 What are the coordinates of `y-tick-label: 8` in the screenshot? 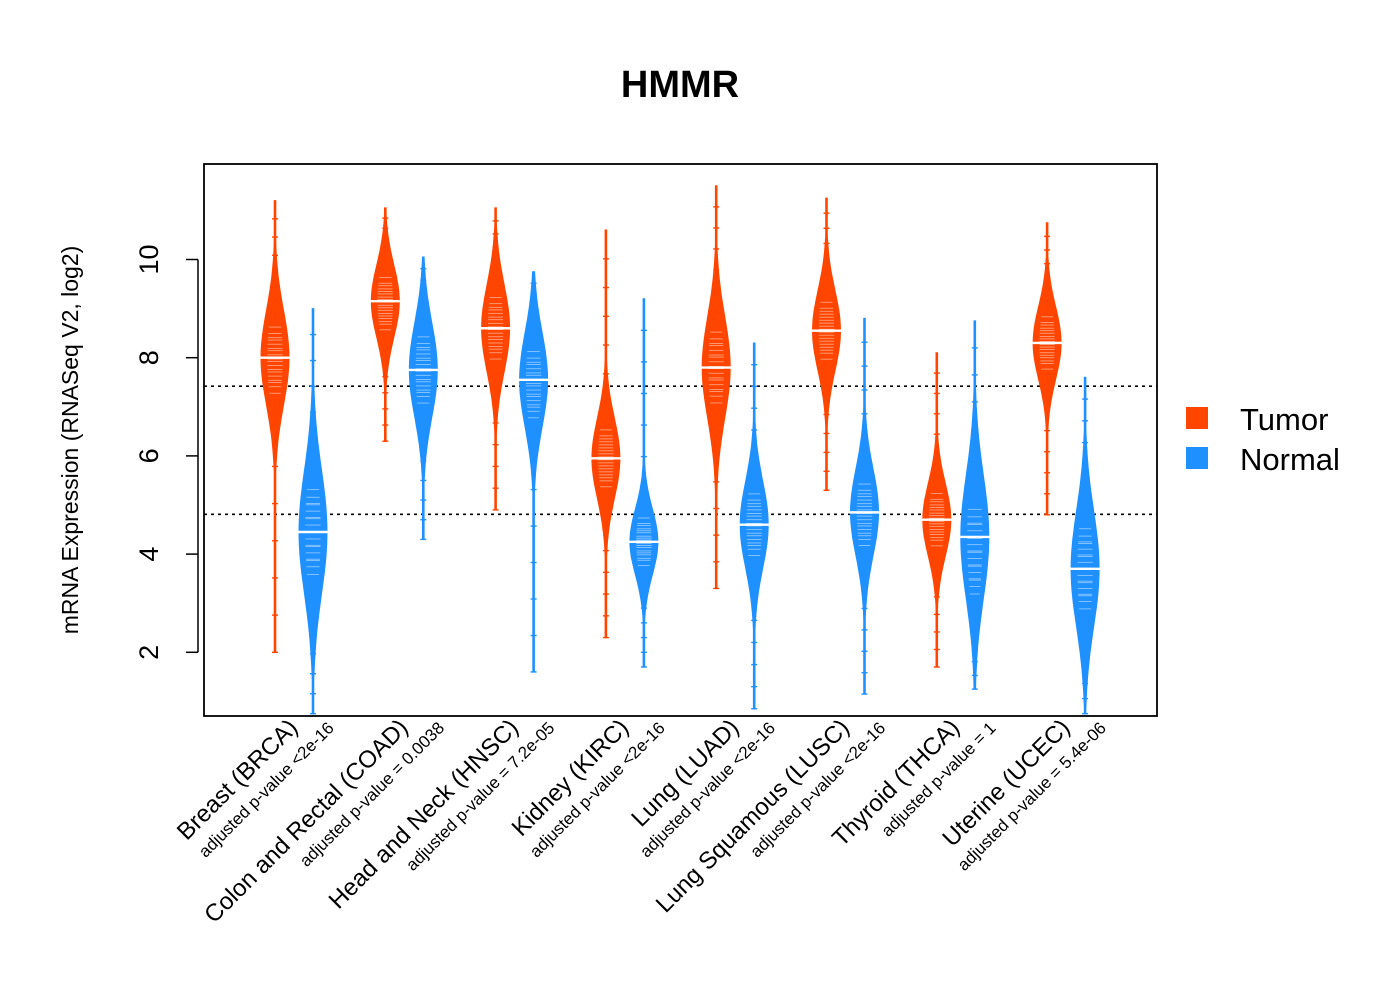 It's located at (149, 357).